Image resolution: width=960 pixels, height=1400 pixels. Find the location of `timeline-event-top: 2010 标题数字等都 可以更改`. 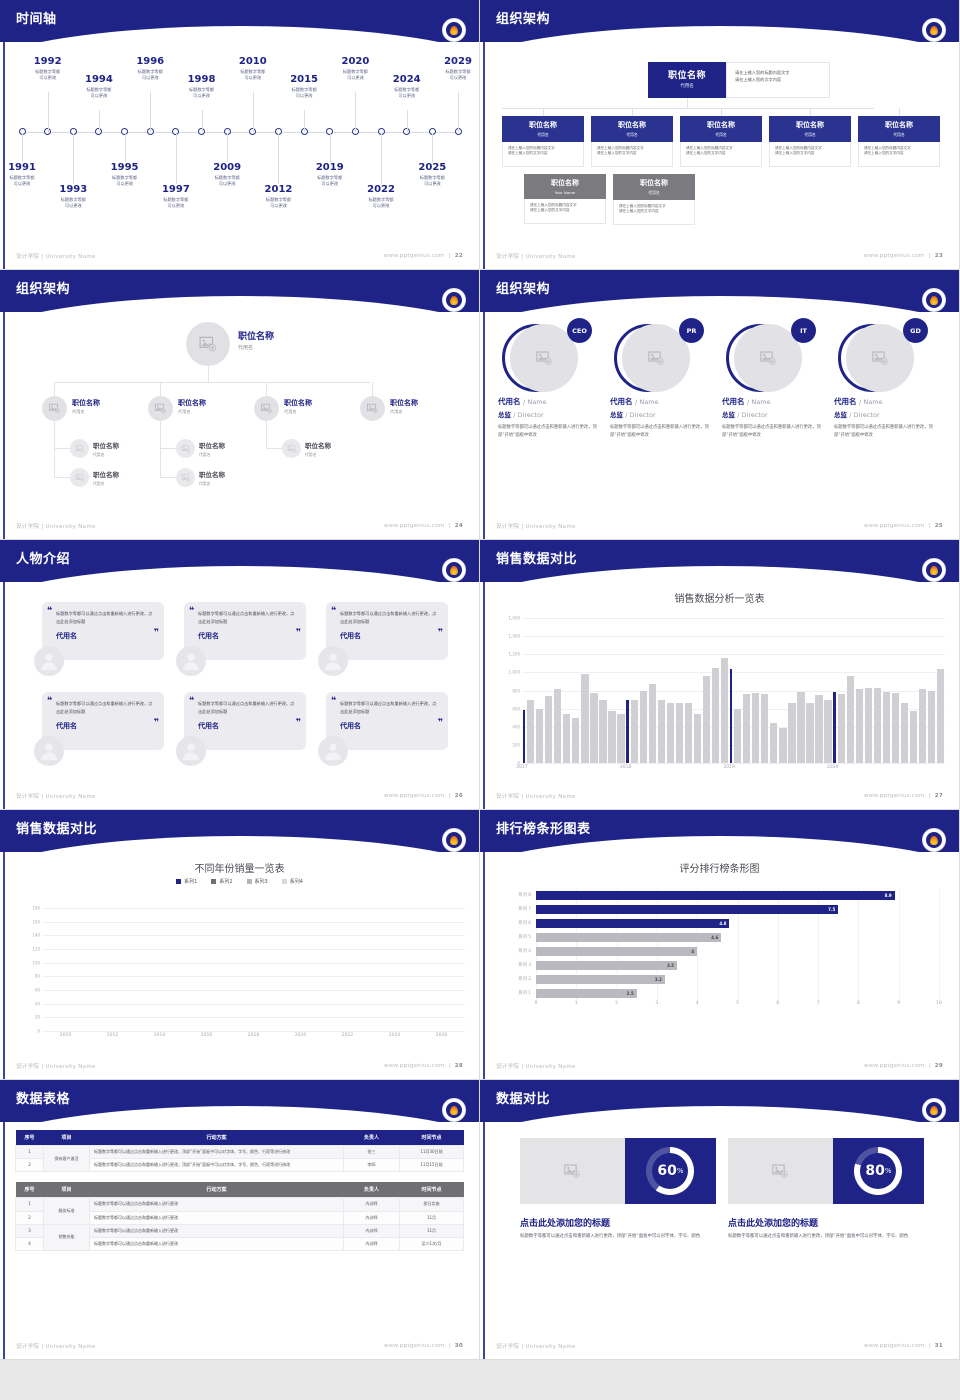

timeline-event-top: 2010 标题数字等都 可以更改 is located at coordinates (253, 68).